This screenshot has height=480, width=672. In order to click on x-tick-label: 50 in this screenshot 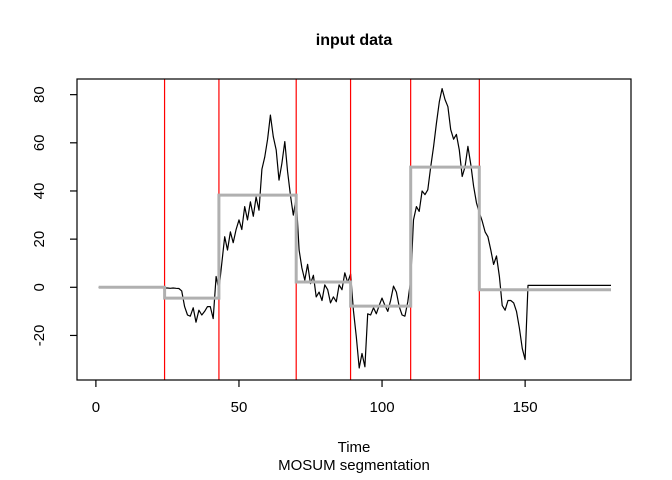, I will do `click(239, 407)`.